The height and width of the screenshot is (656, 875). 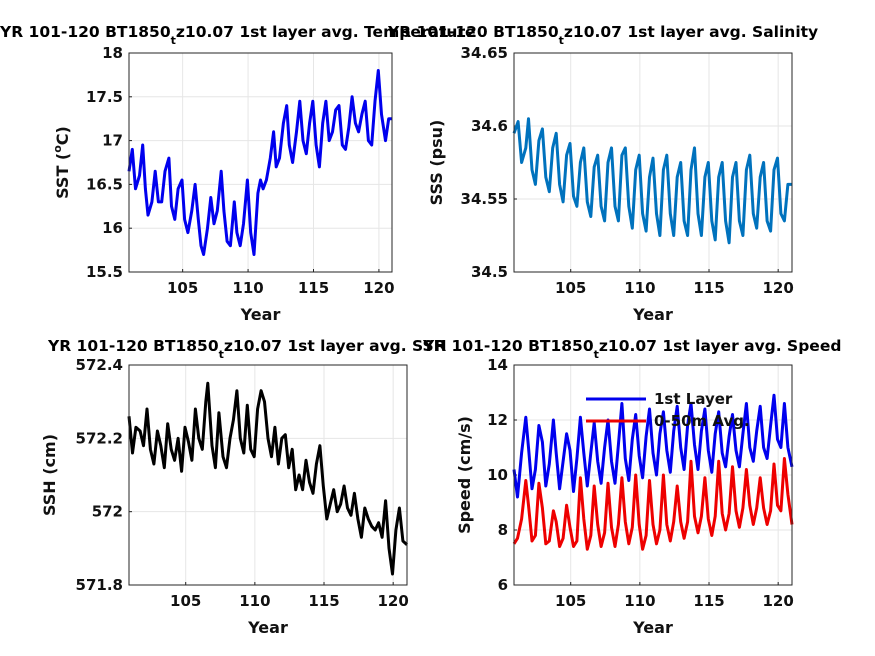 I want to click on y-tick-label: 34.65, so click(x=484, y=53).